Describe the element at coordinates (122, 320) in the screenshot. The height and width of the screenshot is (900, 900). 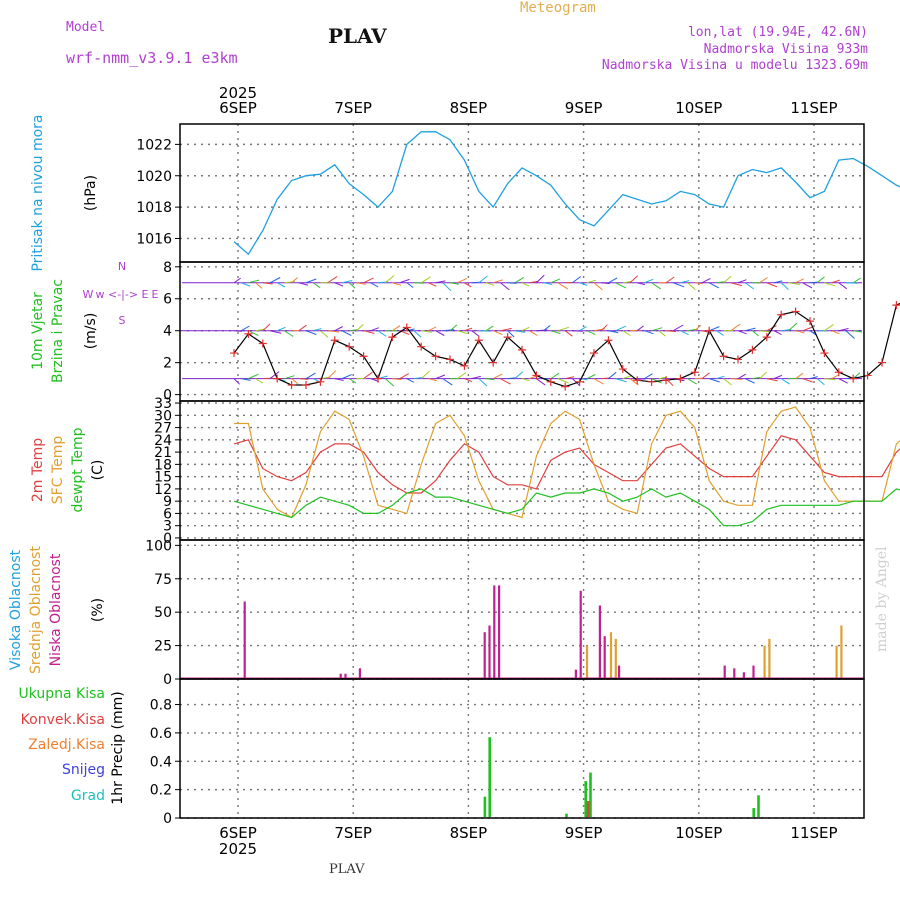
I see `compass-s: S` at that location.